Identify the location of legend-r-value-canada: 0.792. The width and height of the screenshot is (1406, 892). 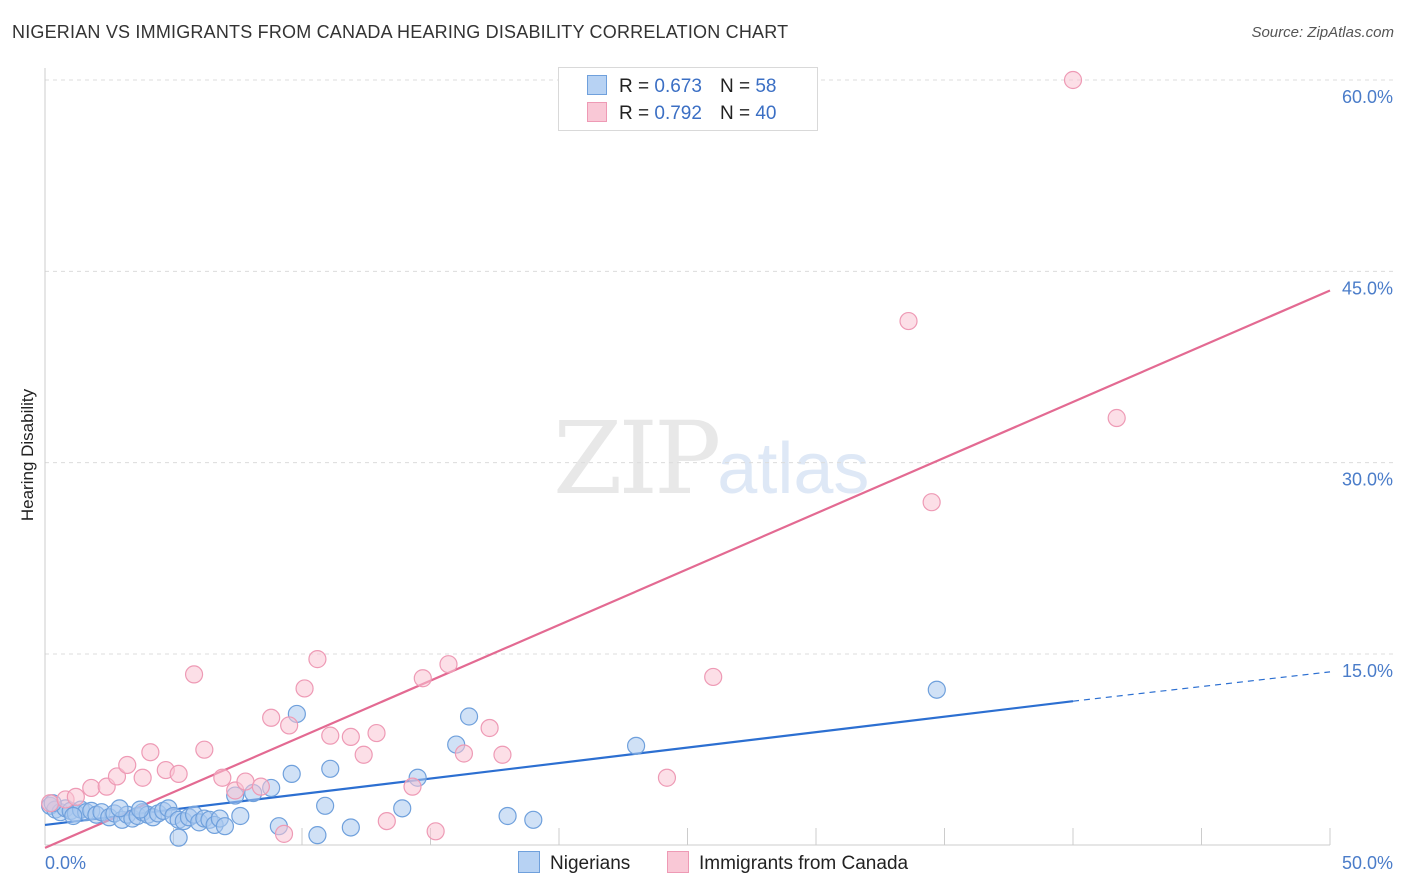
(678, 113).